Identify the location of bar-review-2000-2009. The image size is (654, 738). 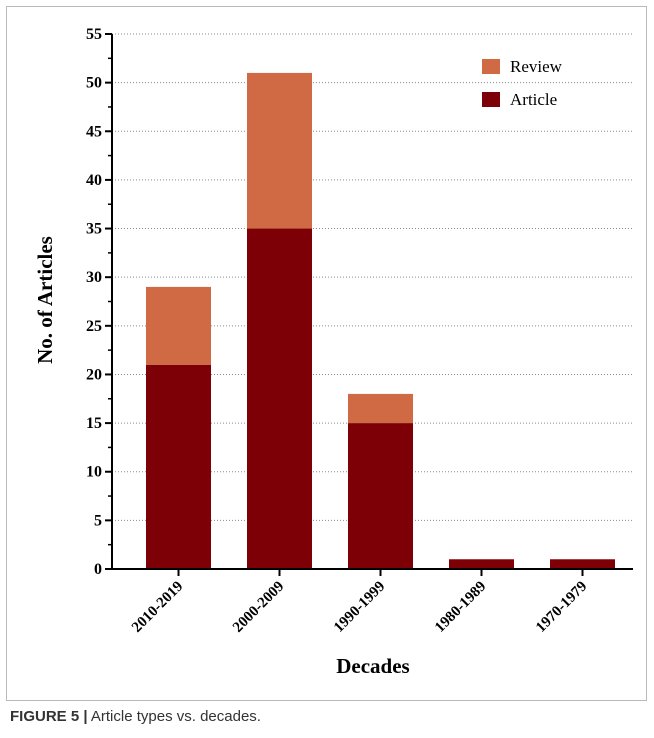
(279, 150).